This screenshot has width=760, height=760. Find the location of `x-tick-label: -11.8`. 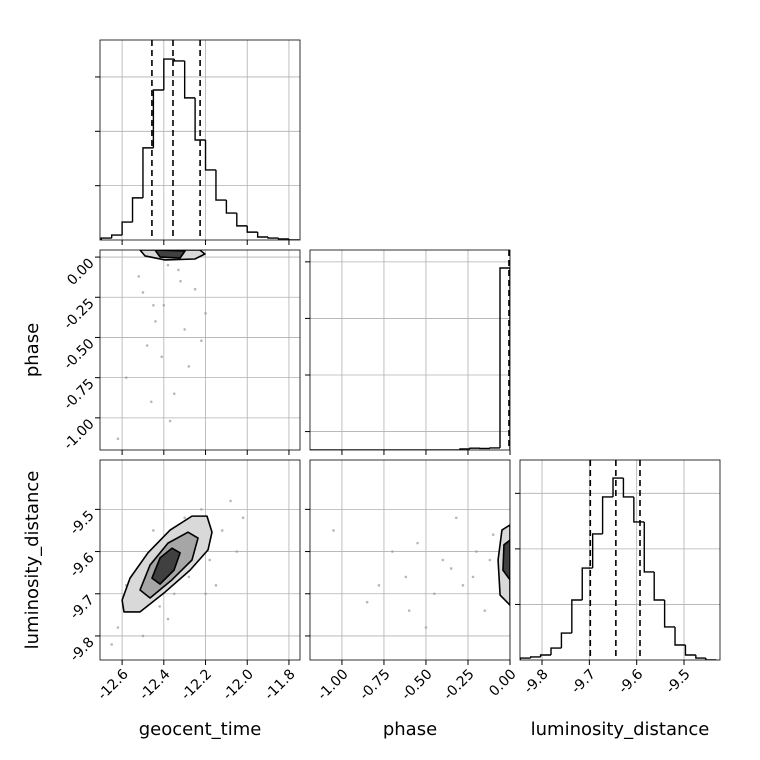

x-tick-label: -11.8 is located at coordinates (280, 684).